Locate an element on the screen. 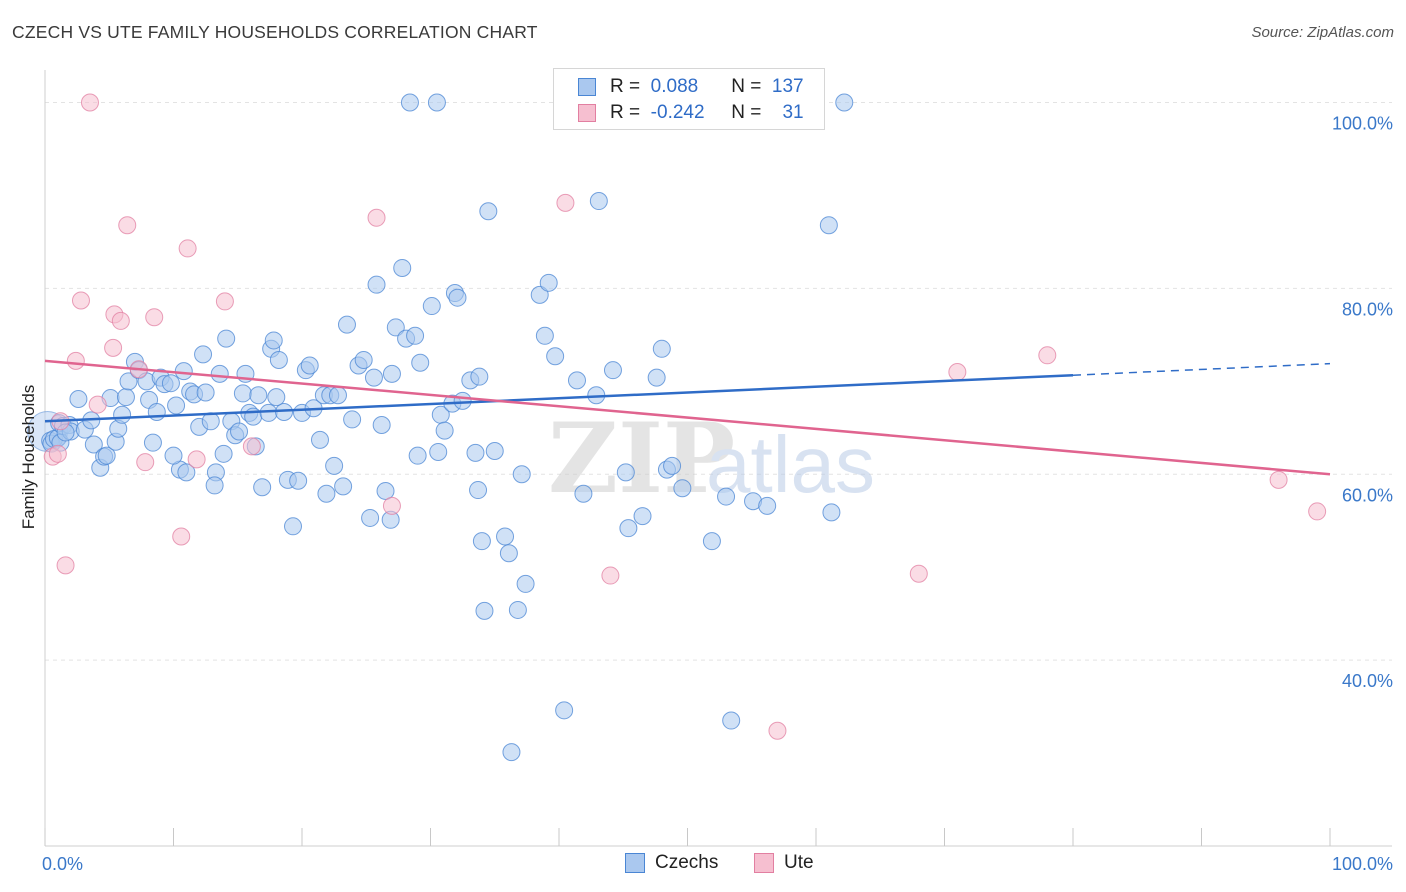 Image resolution: width=1406 pixels, height=892 pixels. ute-swatch is located at coordinates (587, 113).